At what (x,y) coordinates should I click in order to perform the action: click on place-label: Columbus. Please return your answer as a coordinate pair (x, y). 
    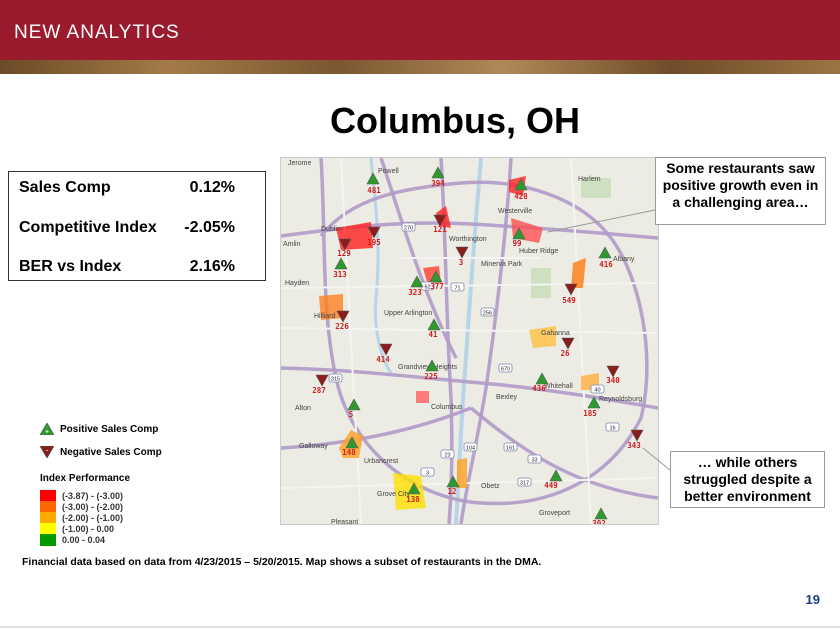
    Looking at the image, I should click on (447, 407).